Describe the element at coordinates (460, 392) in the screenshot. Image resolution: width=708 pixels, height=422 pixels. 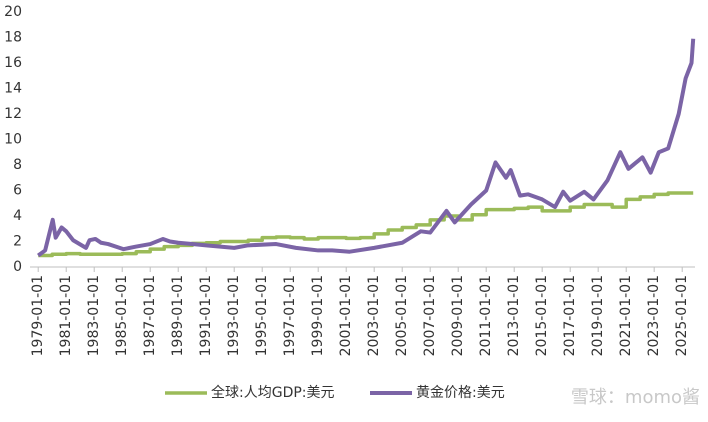
I see `legend-label: 黄金价格:美元` at that location.